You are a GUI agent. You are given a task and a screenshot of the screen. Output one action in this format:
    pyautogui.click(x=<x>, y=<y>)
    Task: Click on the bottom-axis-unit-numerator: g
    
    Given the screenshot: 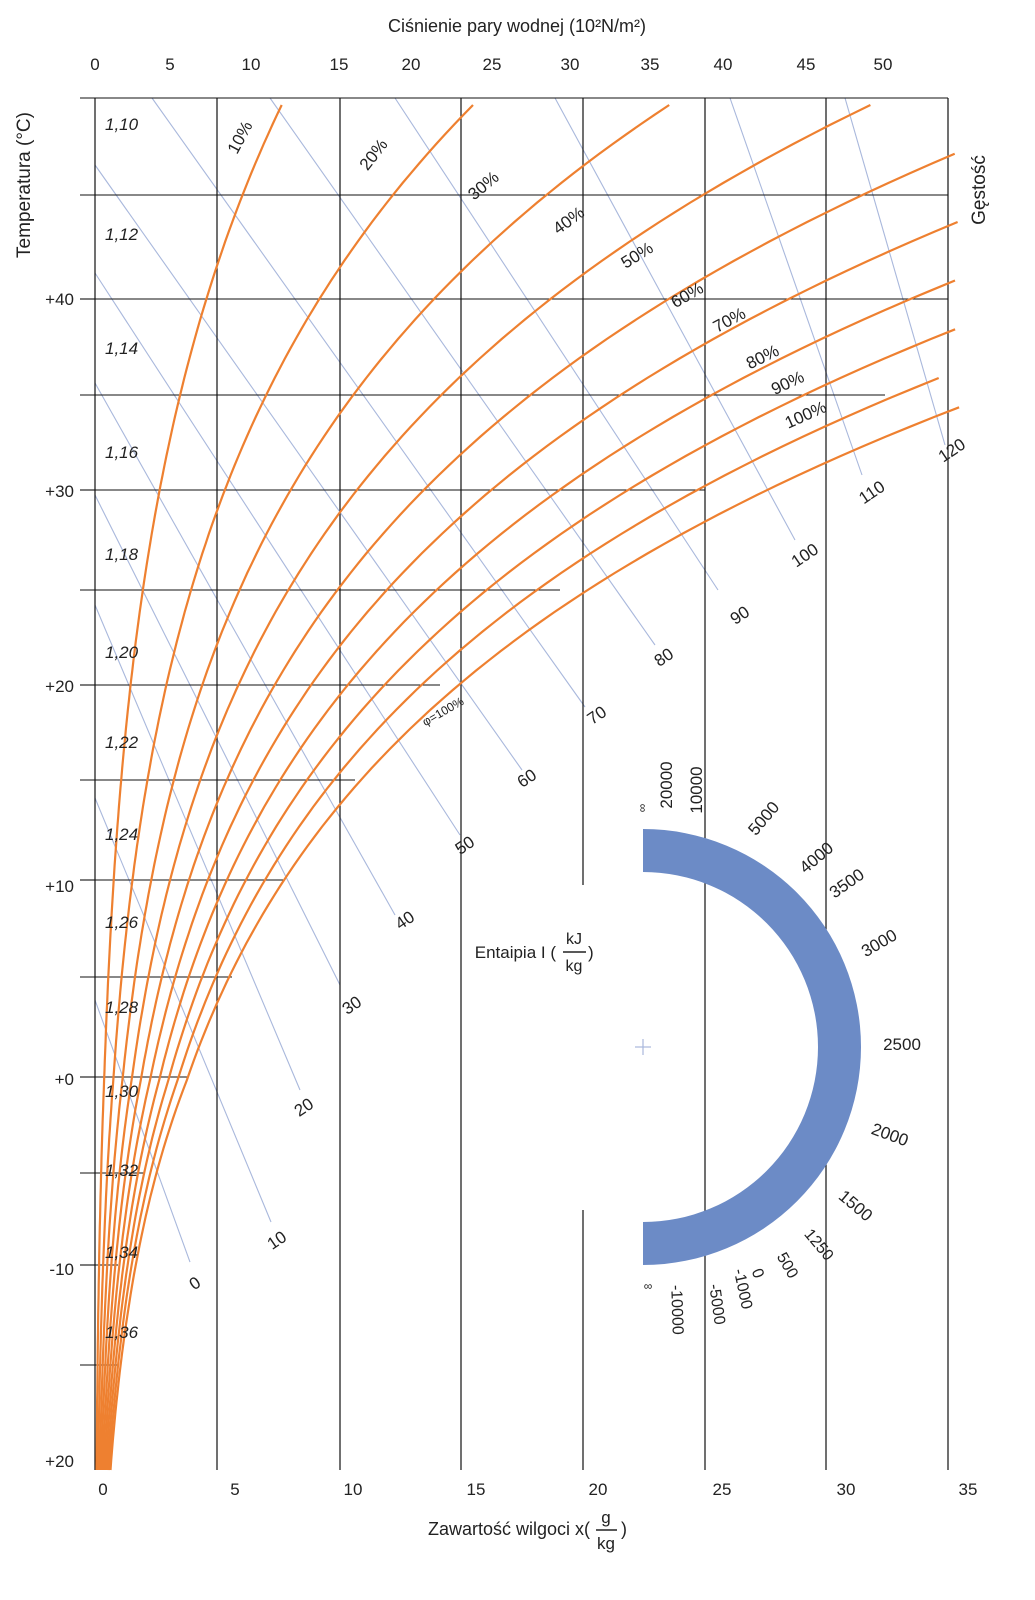 What is the action you would take?
    pyautogui.click(x=605, y=1517)
    